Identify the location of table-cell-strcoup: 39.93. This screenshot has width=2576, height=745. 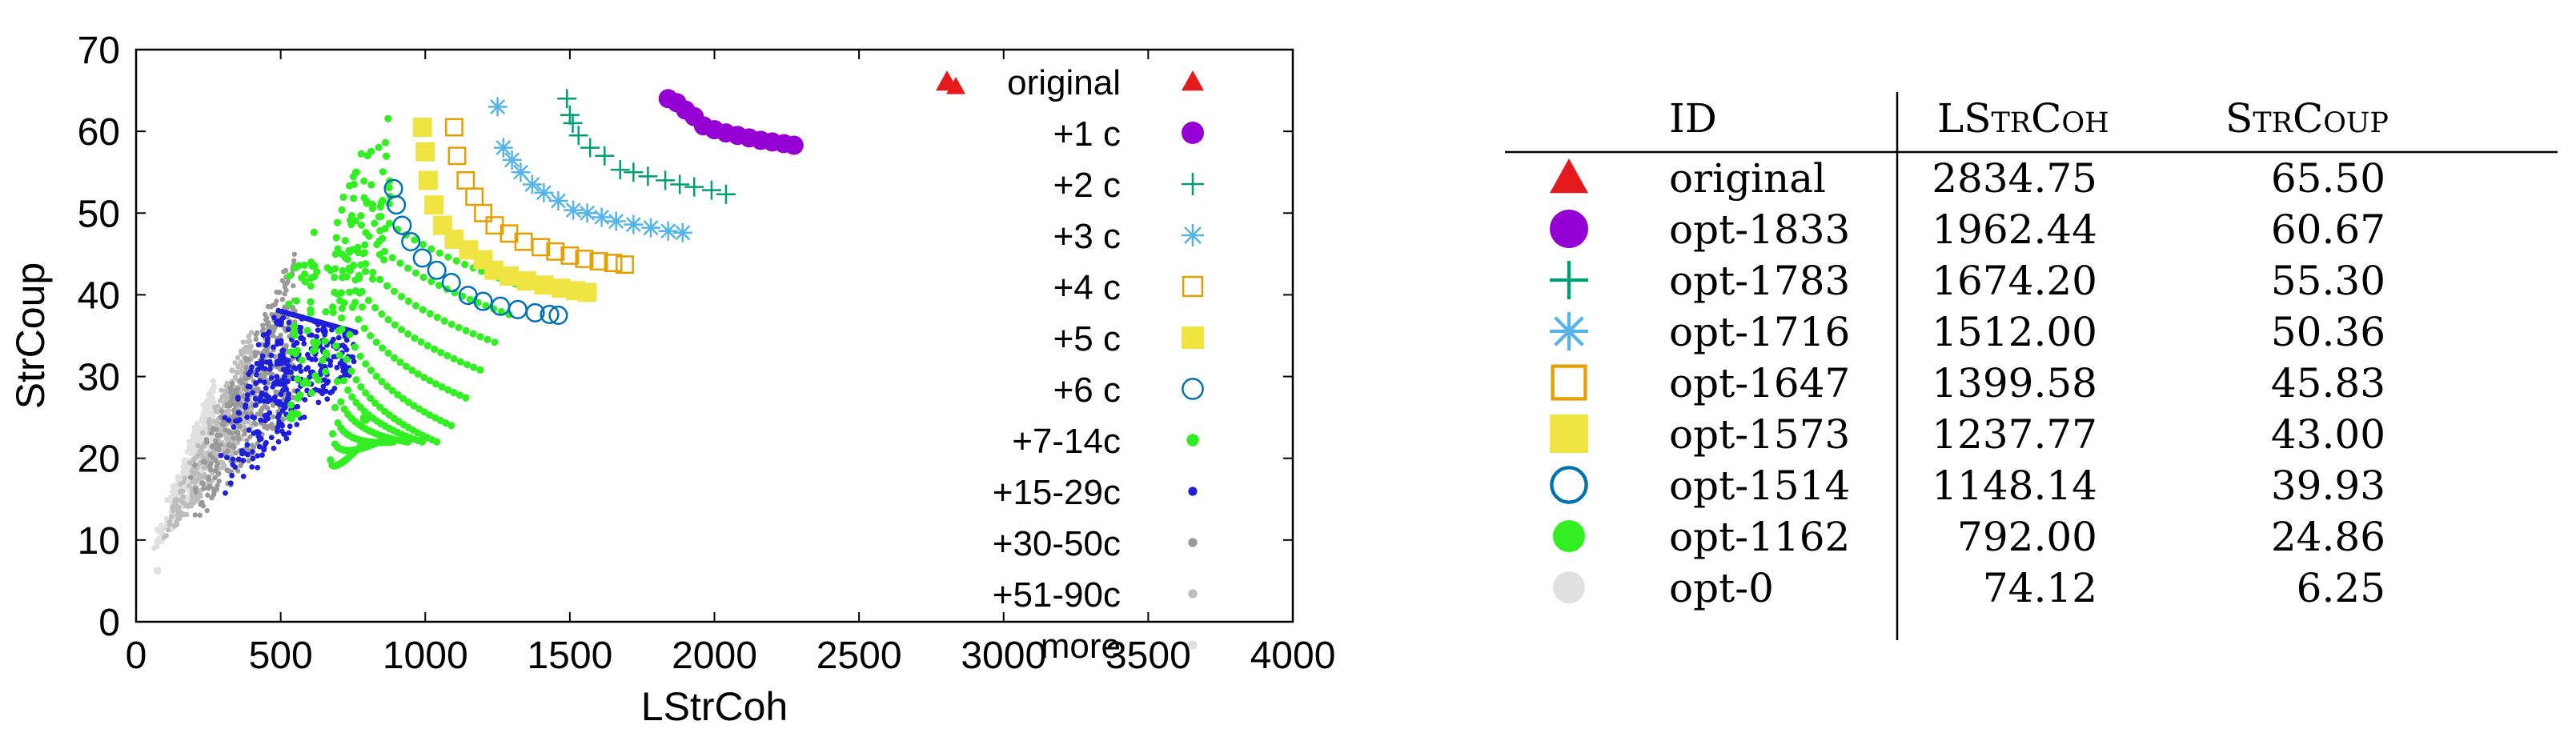
(2328, 486).